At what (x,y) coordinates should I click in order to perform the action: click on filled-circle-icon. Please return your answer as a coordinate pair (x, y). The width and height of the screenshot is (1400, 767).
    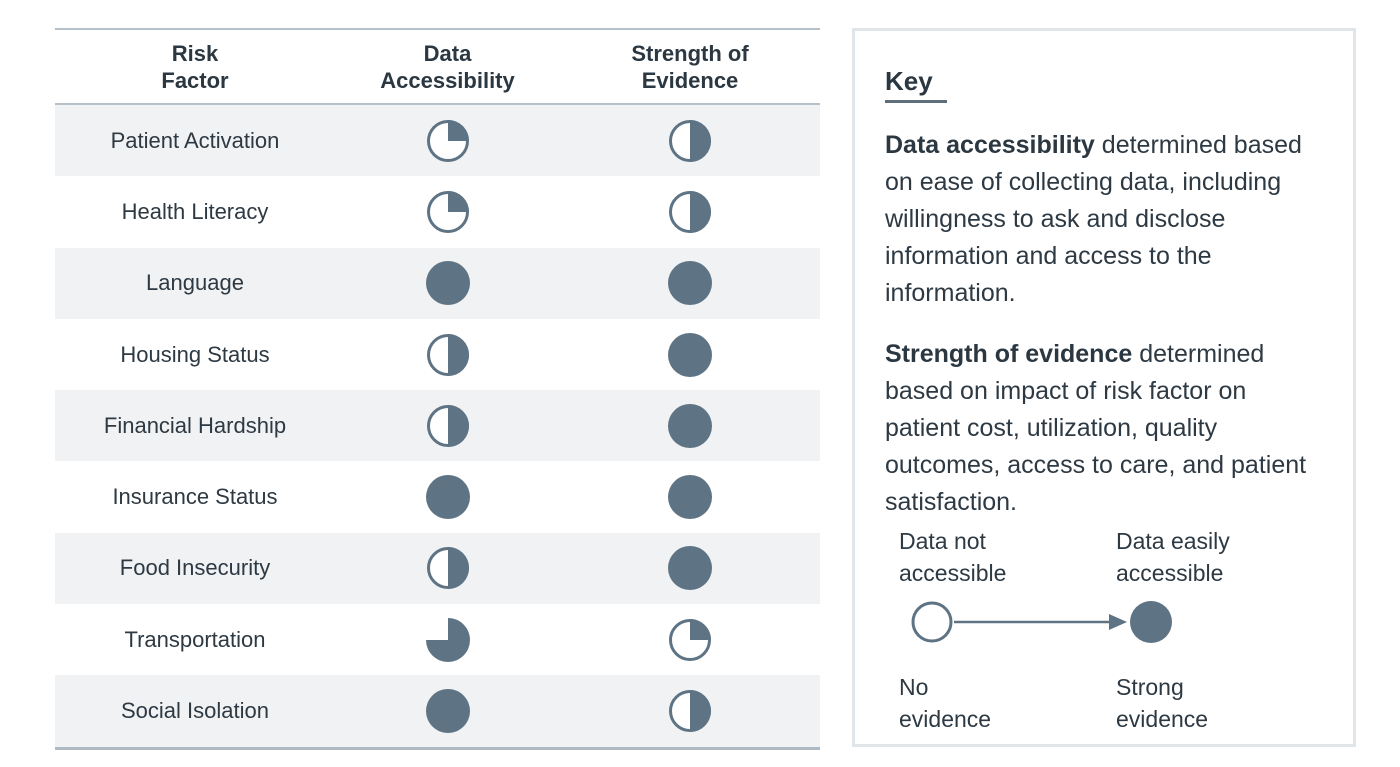
    Looking at the image, I should click on (1151, 622).